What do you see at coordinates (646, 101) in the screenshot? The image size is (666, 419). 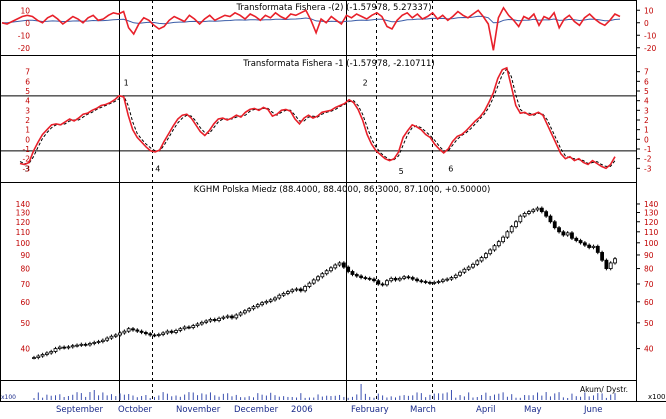 I see `p2-right-tick: 4` at bounding box center [646, 101].